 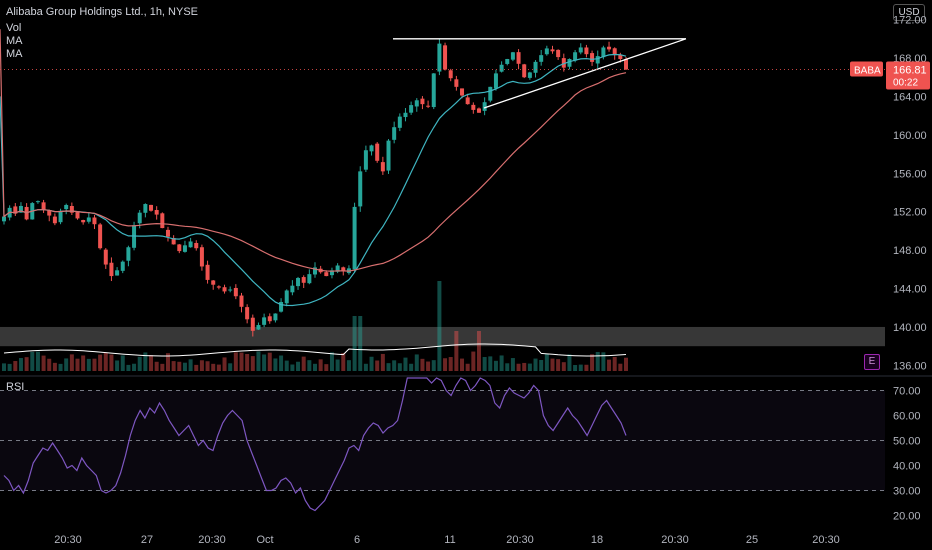 What do you see at coordinates (905, 82) in the screenshot?
I see `bar-countdown-label: 00:22` at bounding box center [905, 82].